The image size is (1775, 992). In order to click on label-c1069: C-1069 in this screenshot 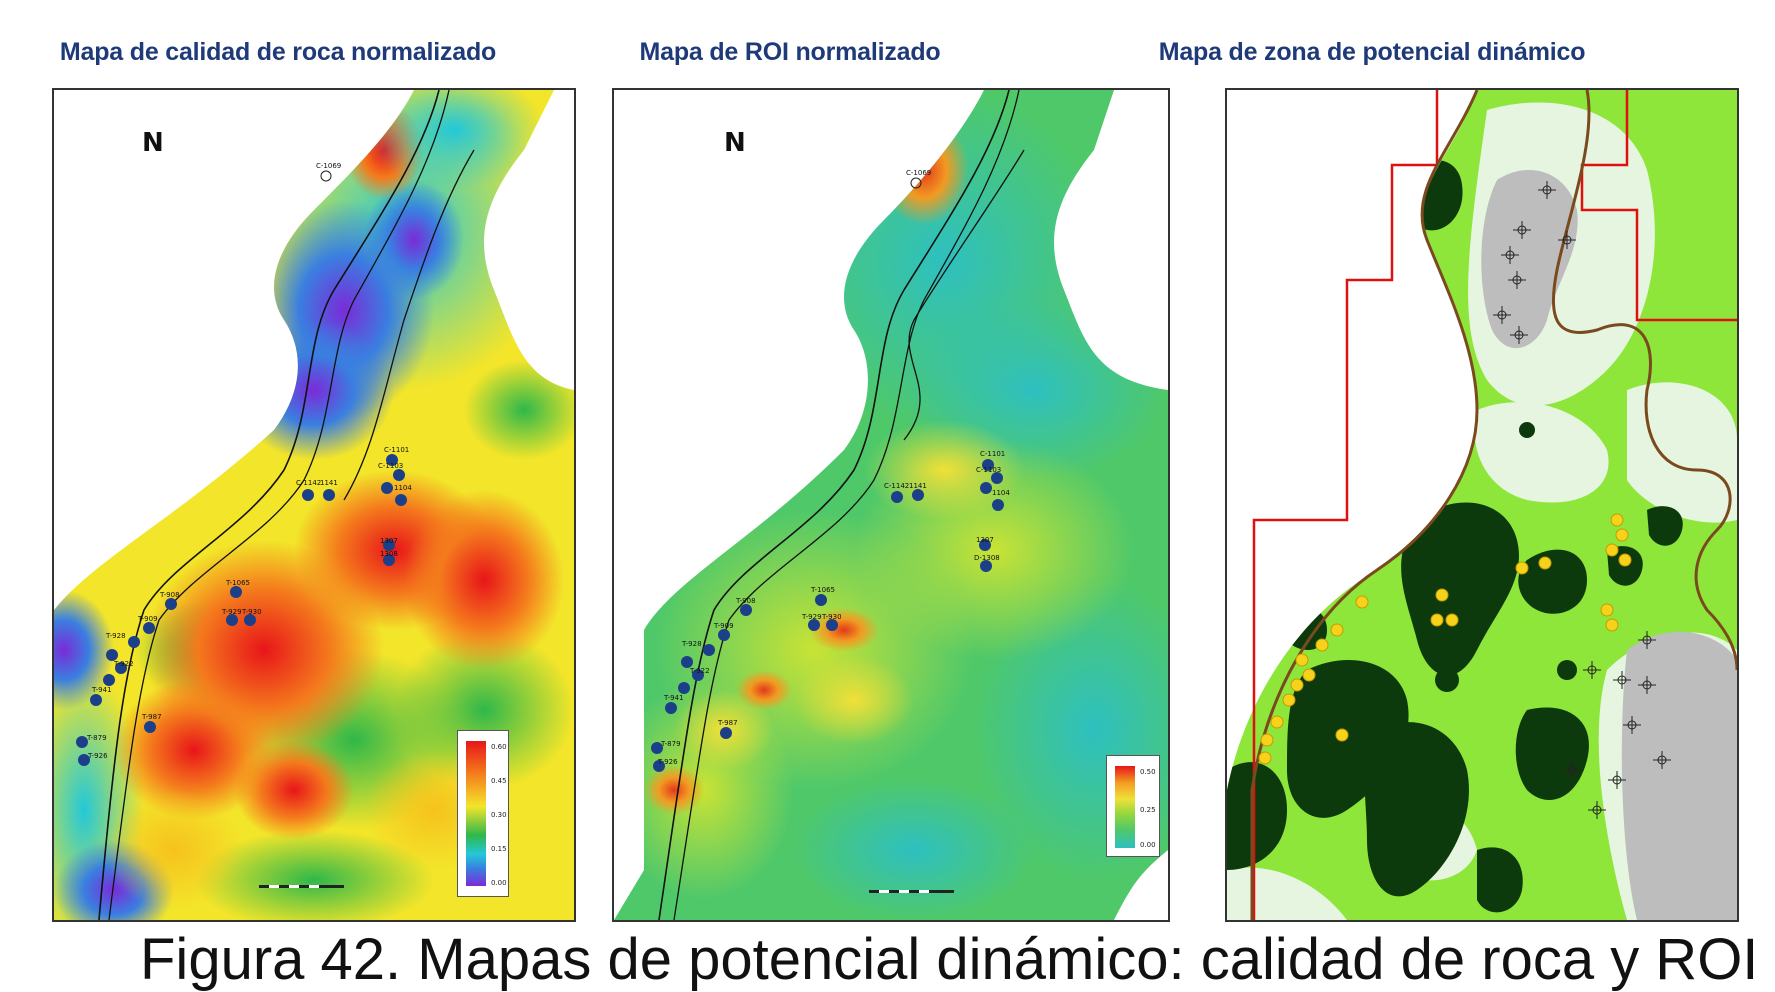, I will do `click(918, 173)`.